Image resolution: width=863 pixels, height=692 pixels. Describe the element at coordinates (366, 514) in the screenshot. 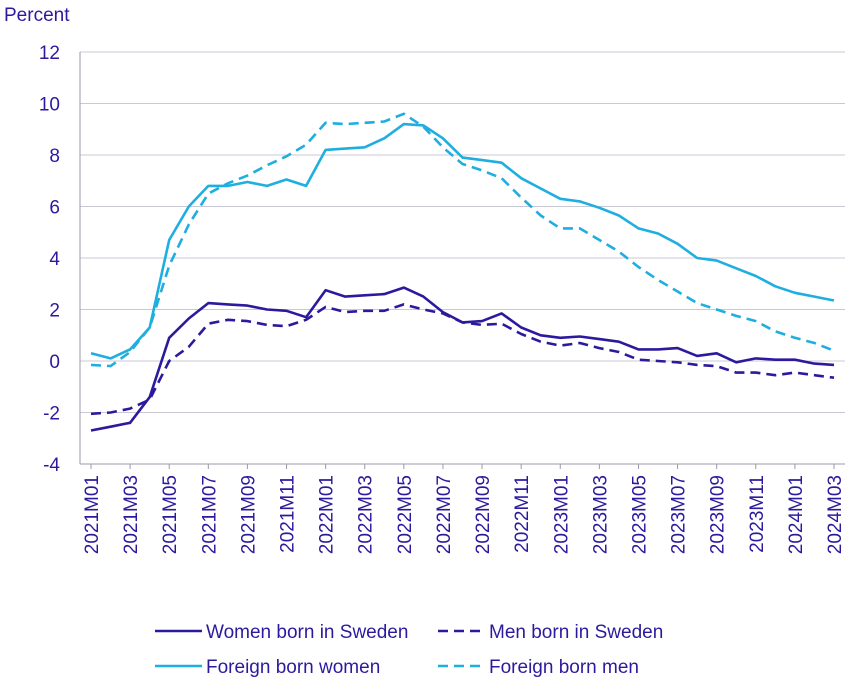

I see `x-tick-label: 2022M03` at that location.